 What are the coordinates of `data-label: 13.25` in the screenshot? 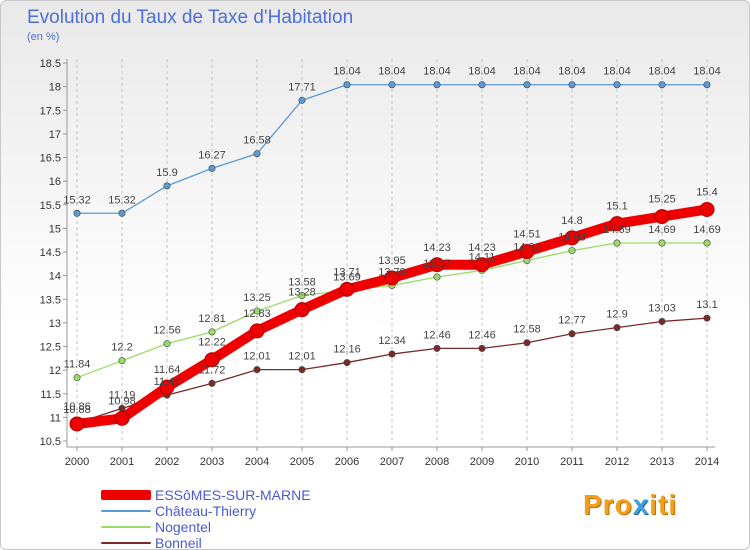 It's located at (257, 298).